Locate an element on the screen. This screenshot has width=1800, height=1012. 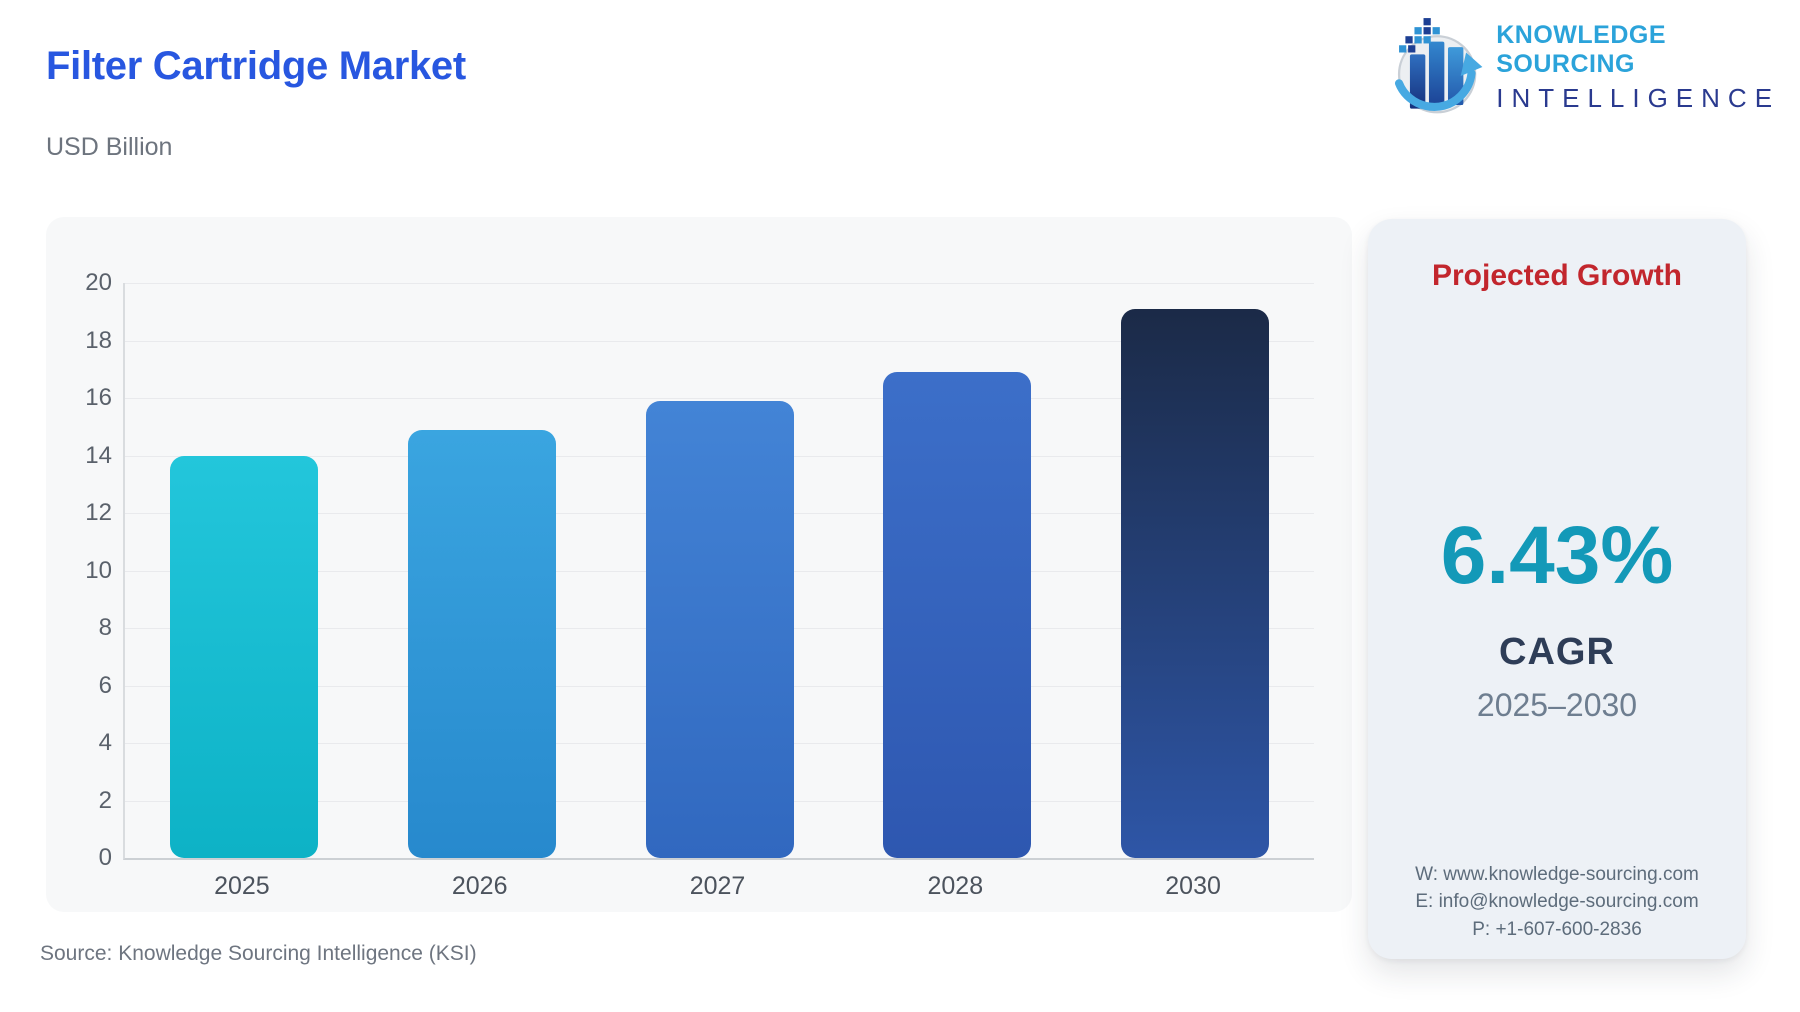
x-axis-labels: 2025 2026 2027 2028 2030 is located at coordinates (717, 889).